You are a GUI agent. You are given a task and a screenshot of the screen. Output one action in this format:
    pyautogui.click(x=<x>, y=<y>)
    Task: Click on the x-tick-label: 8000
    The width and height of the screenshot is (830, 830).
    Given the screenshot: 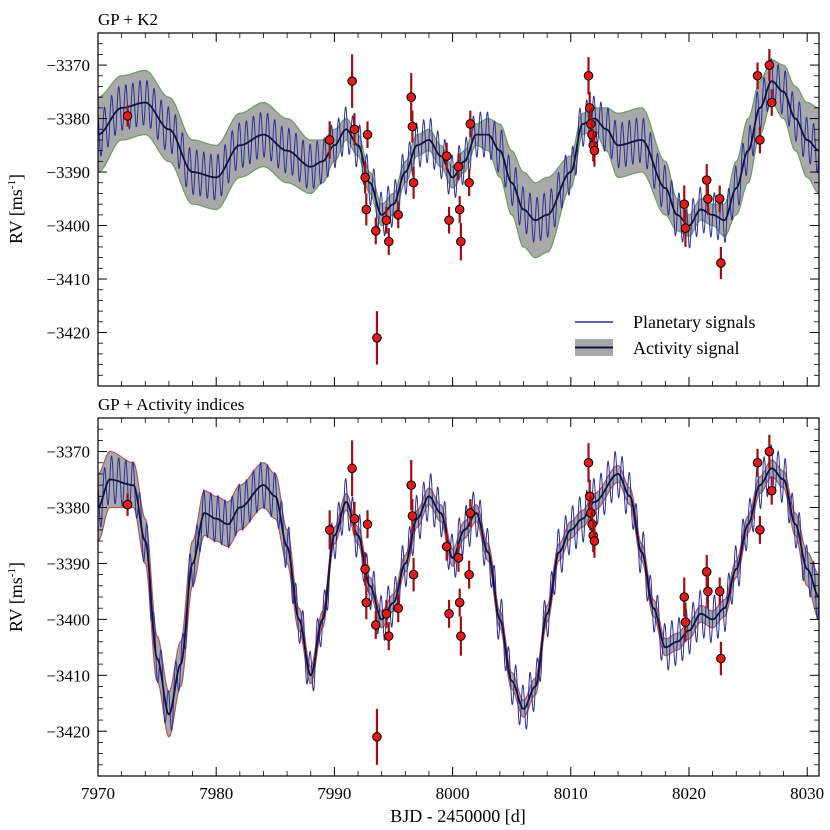 What is the action you would take?
    pyautogui.click(x=453, y=793)
    